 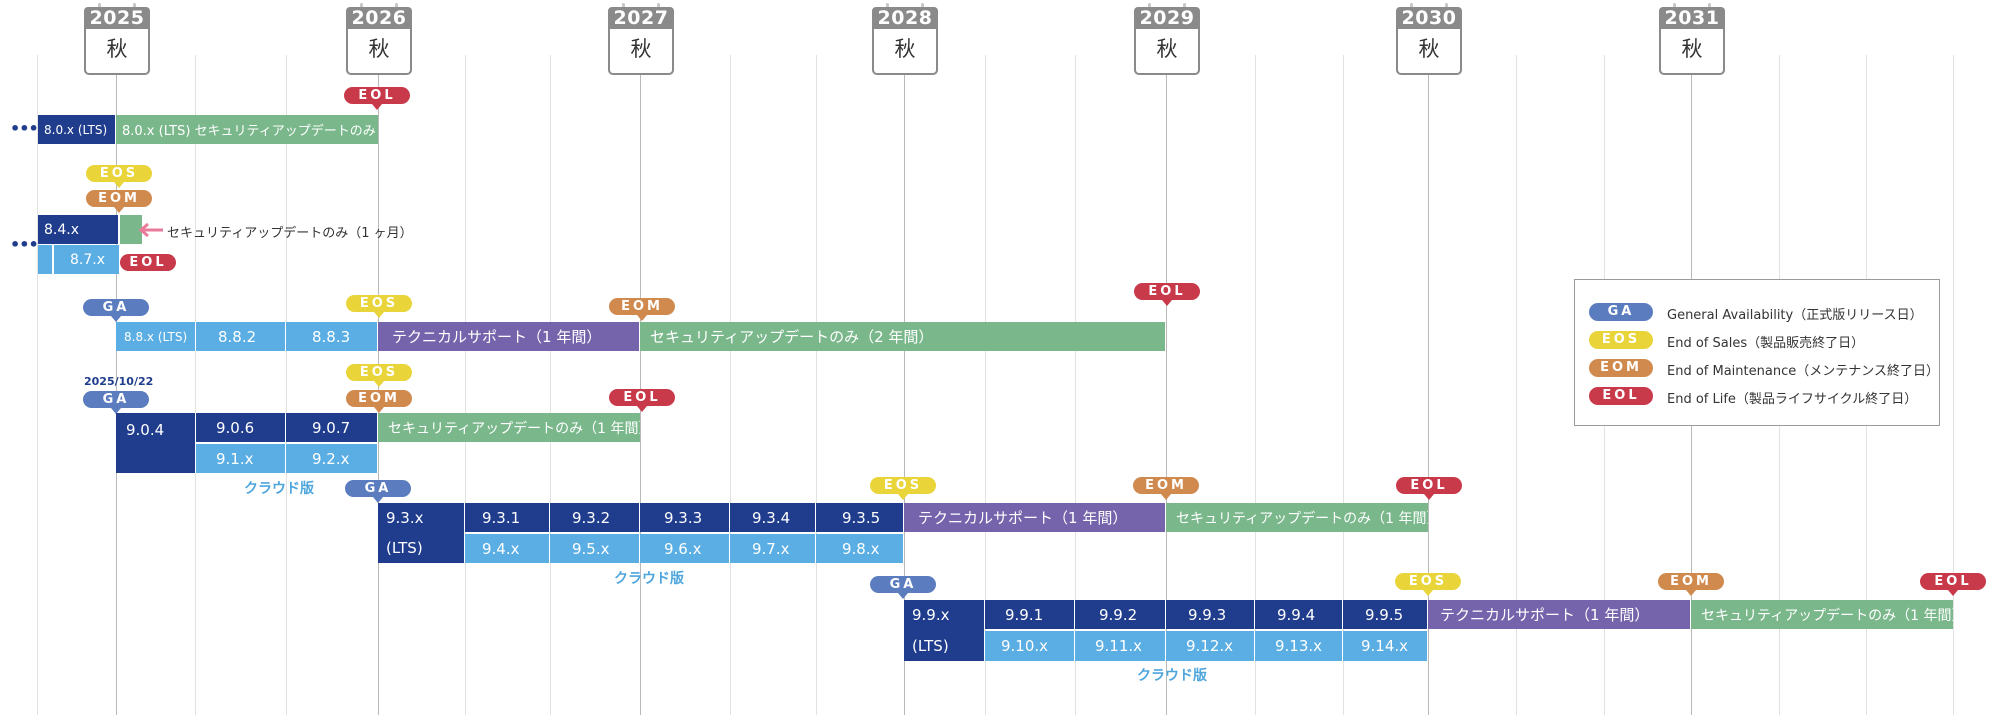 I want to click on version-label: 9.3.x, so click(x=405, y=518).